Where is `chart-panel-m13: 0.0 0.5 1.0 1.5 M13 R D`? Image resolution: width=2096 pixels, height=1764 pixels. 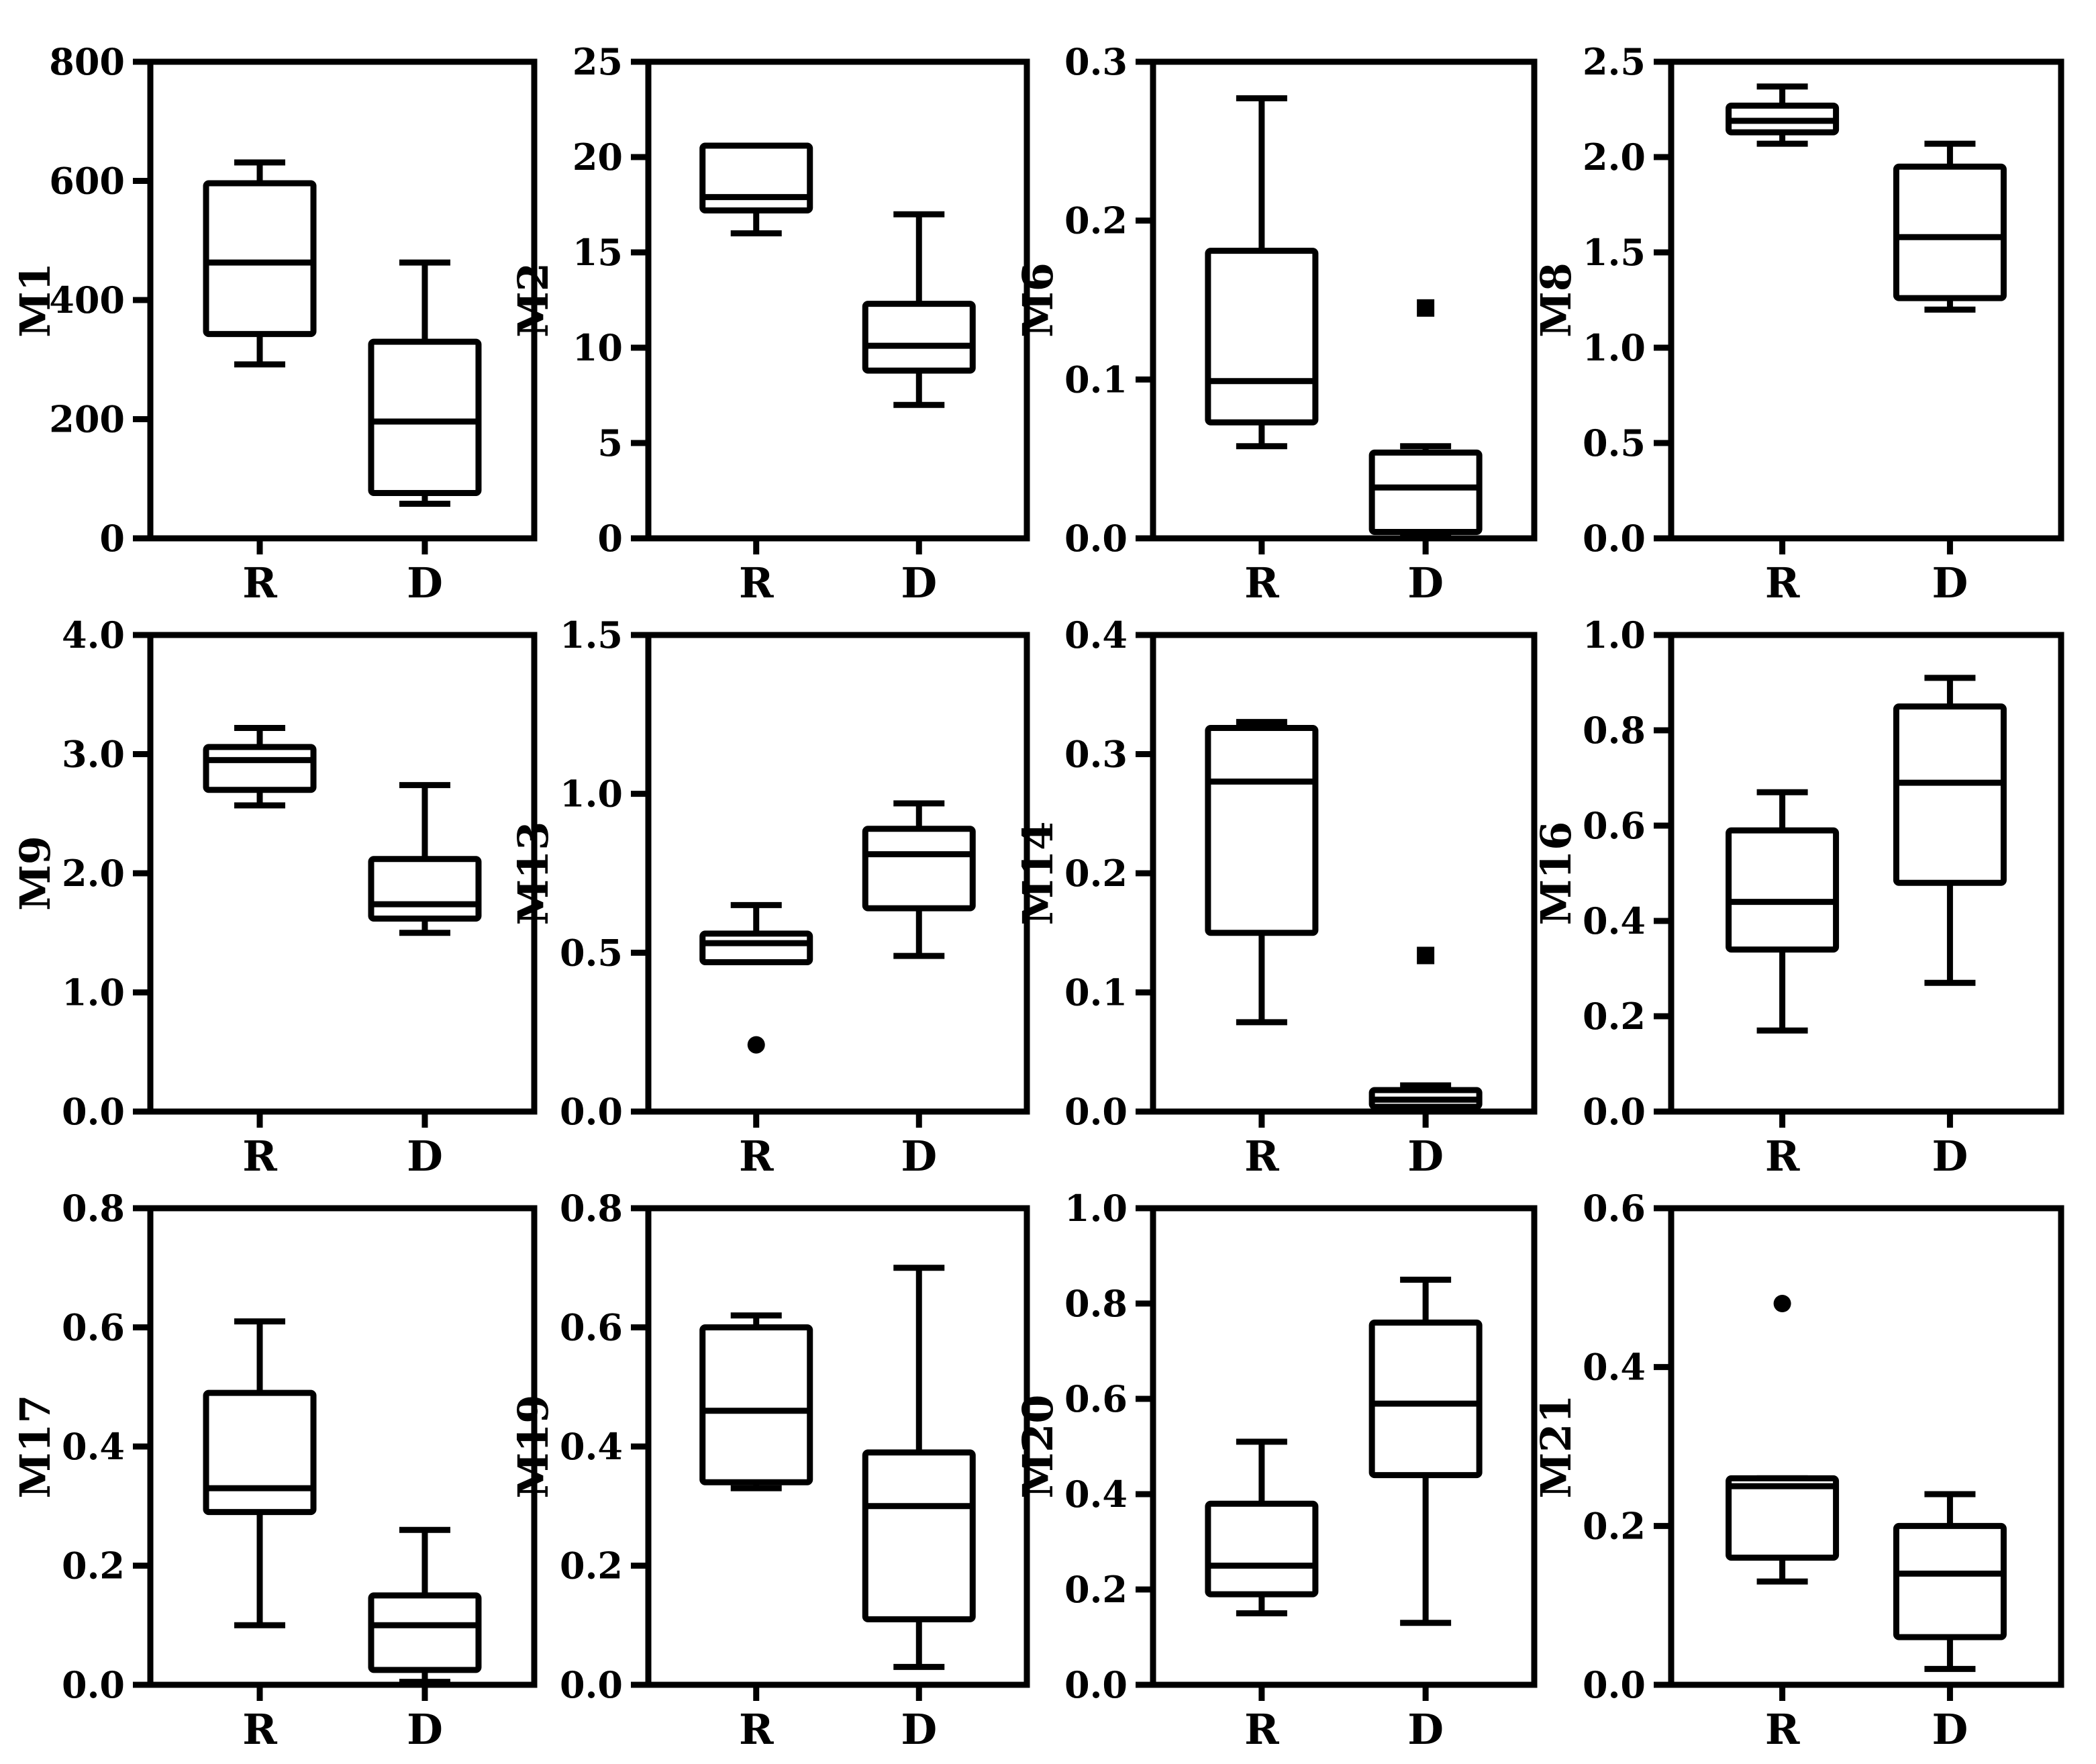
chart-panel-m13: 0.0 0.5 1.0 1.5 M13 R D is located at coordinates (769, 898).